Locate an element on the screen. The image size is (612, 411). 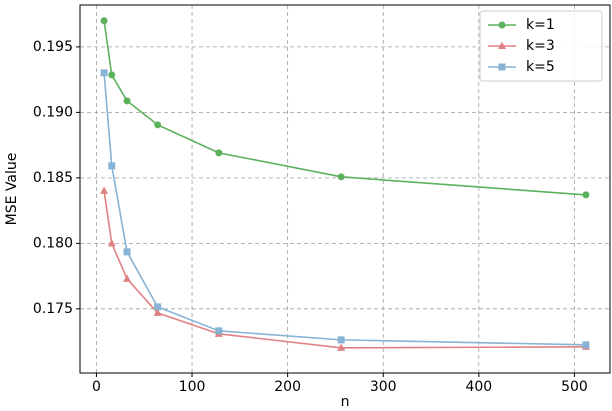
y-tick-label: 0.185 is located at coordinates (53, 178).